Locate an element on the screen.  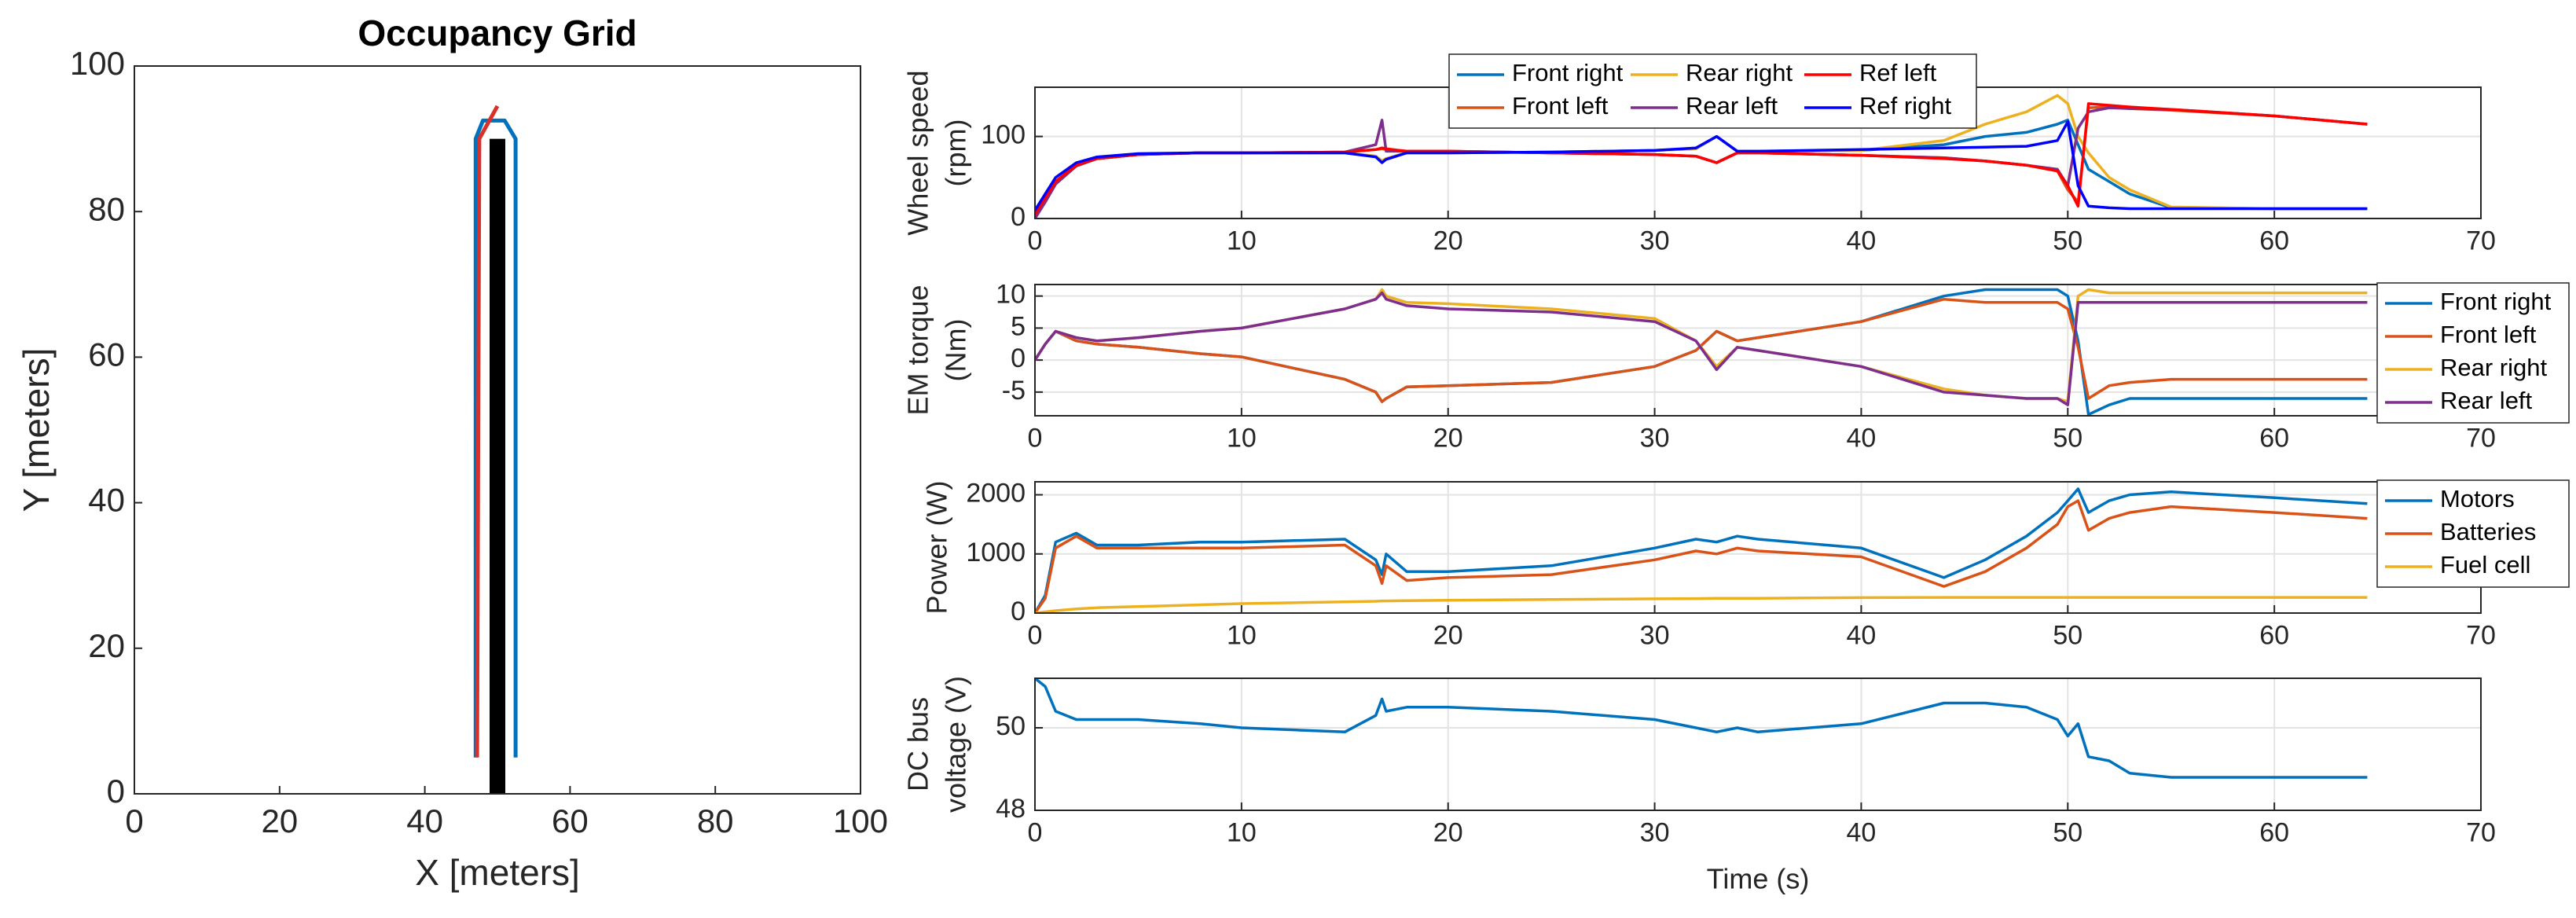
axis-box is located at coordinates (1758, 744).